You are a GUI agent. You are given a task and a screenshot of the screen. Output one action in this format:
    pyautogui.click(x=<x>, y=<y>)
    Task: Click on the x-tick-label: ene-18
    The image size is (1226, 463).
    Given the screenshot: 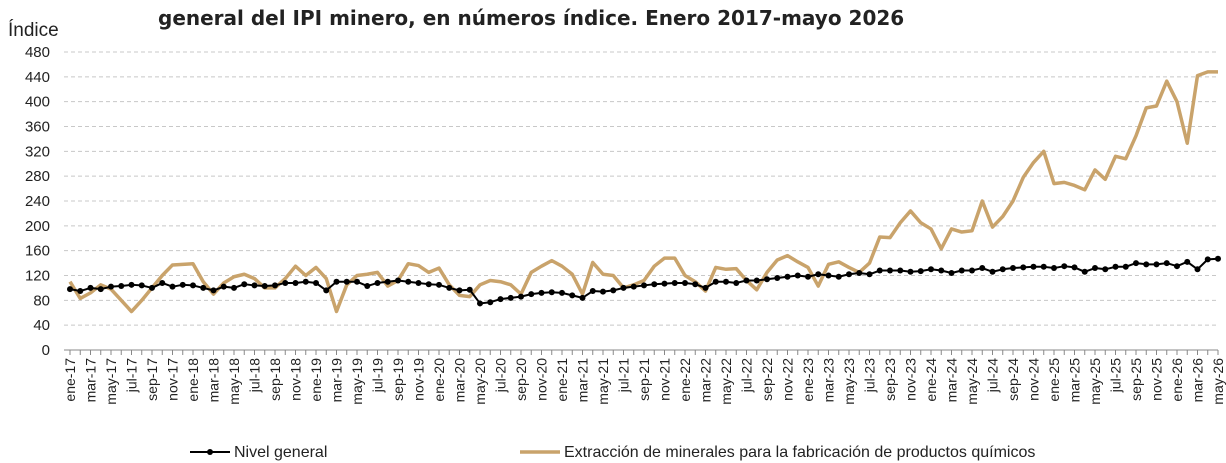 What is the action you would take?
    pyautogui.click(x=193, y=380)
    